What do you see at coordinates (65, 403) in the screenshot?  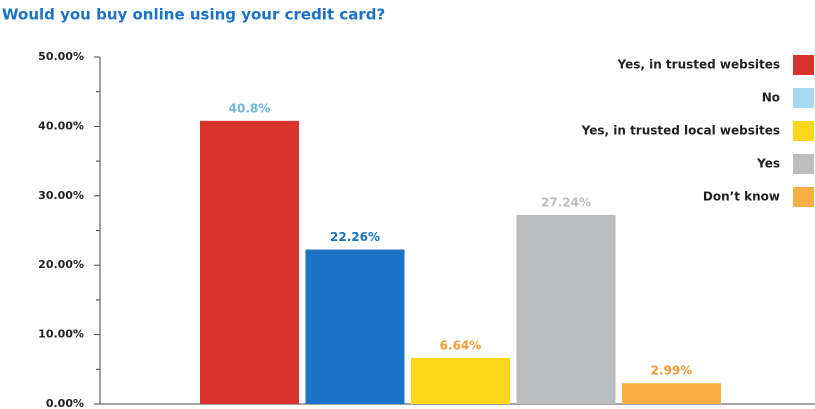 I see `y-tick-label: 0.00%` at bounding box center [65, 403].